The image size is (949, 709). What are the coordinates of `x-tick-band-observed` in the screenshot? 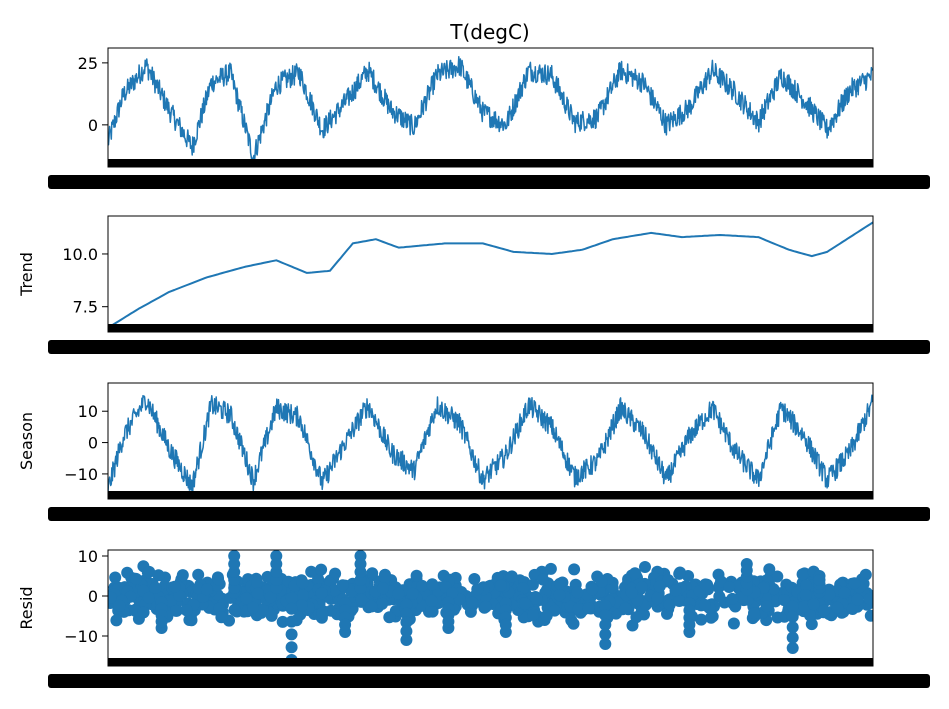 It's located at (490, 163).